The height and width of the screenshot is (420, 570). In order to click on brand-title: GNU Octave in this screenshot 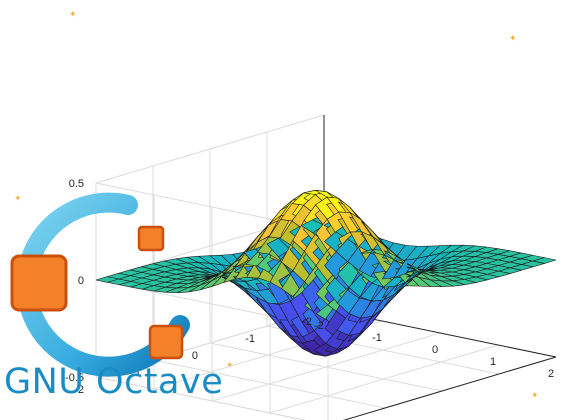, I will do `click(114, 382)`.